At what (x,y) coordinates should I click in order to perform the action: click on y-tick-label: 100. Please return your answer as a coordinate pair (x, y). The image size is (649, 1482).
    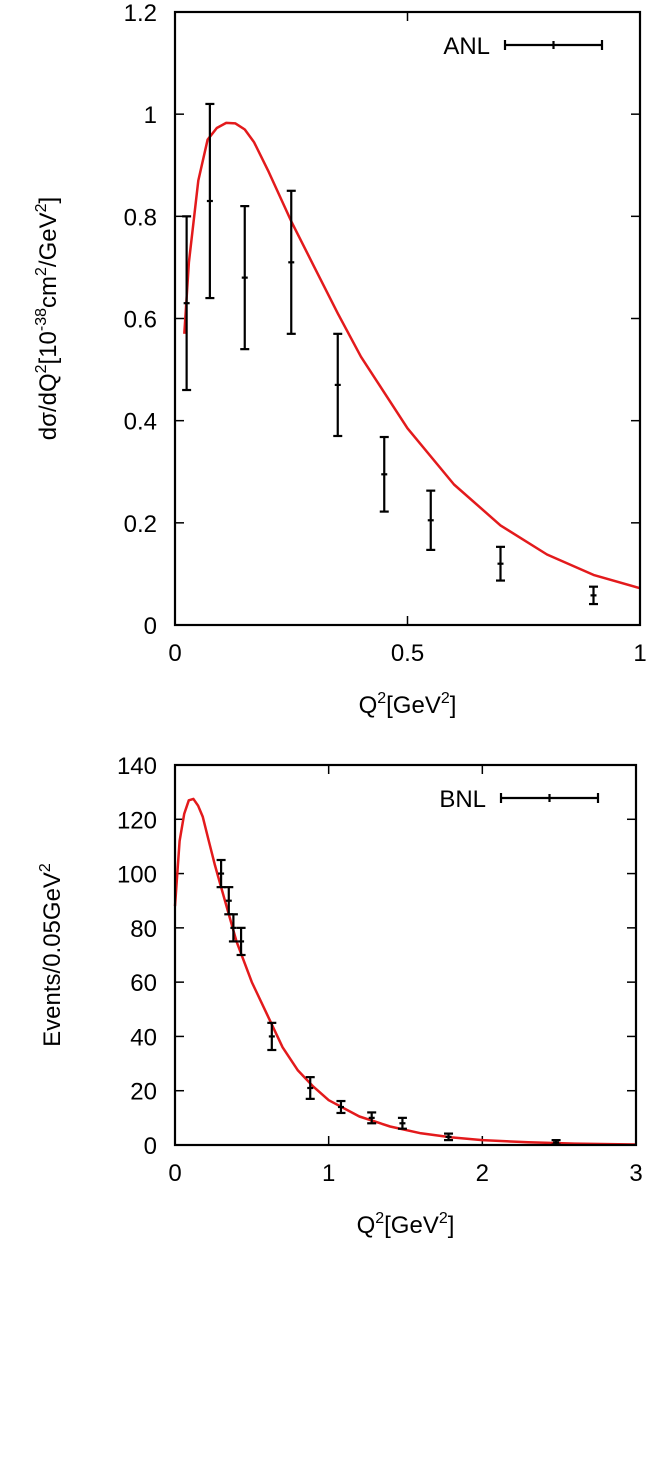
    Looking at the image, I should click on (137, 875).